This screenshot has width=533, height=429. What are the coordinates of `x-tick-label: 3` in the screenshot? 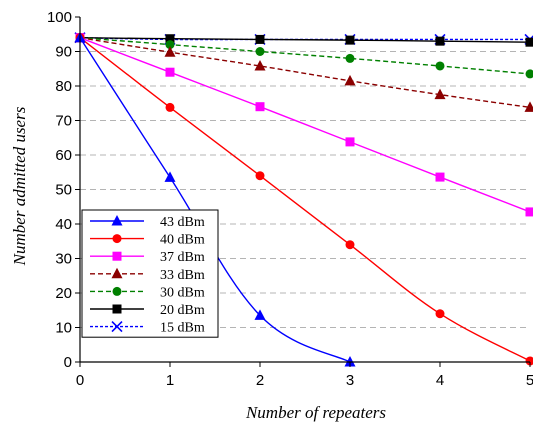 It's located at (350, 380).